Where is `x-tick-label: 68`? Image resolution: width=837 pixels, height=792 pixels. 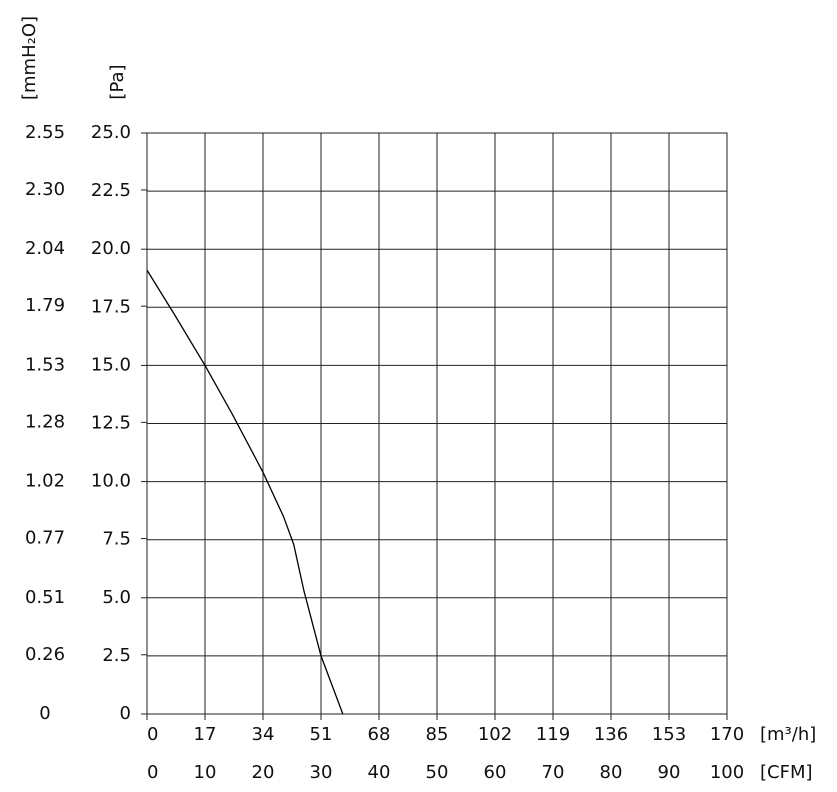
x-tick-label: 68 is located at coordinates (379, 734).